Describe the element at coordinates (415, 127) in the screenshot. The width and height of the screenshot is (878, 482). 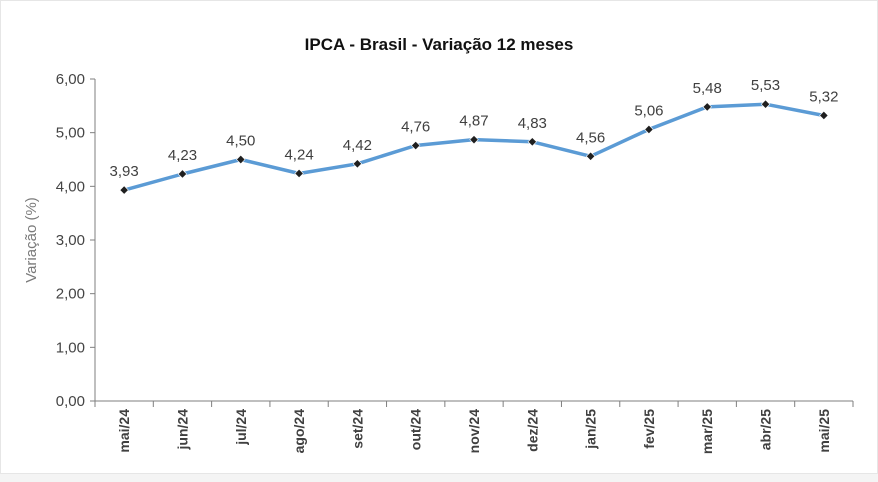
I see `data-label: 4,76` at that location.